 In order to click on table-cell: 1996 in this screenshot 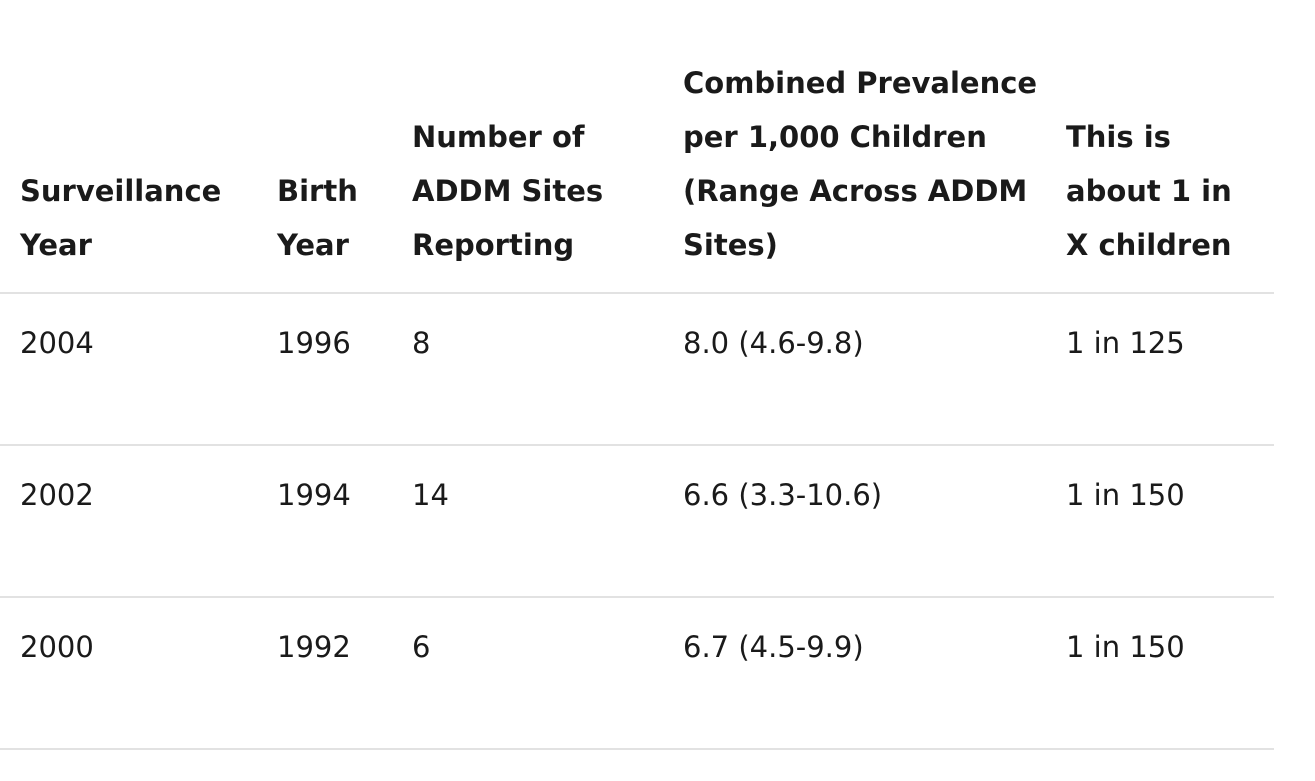, I will do `click(344, 368)`.